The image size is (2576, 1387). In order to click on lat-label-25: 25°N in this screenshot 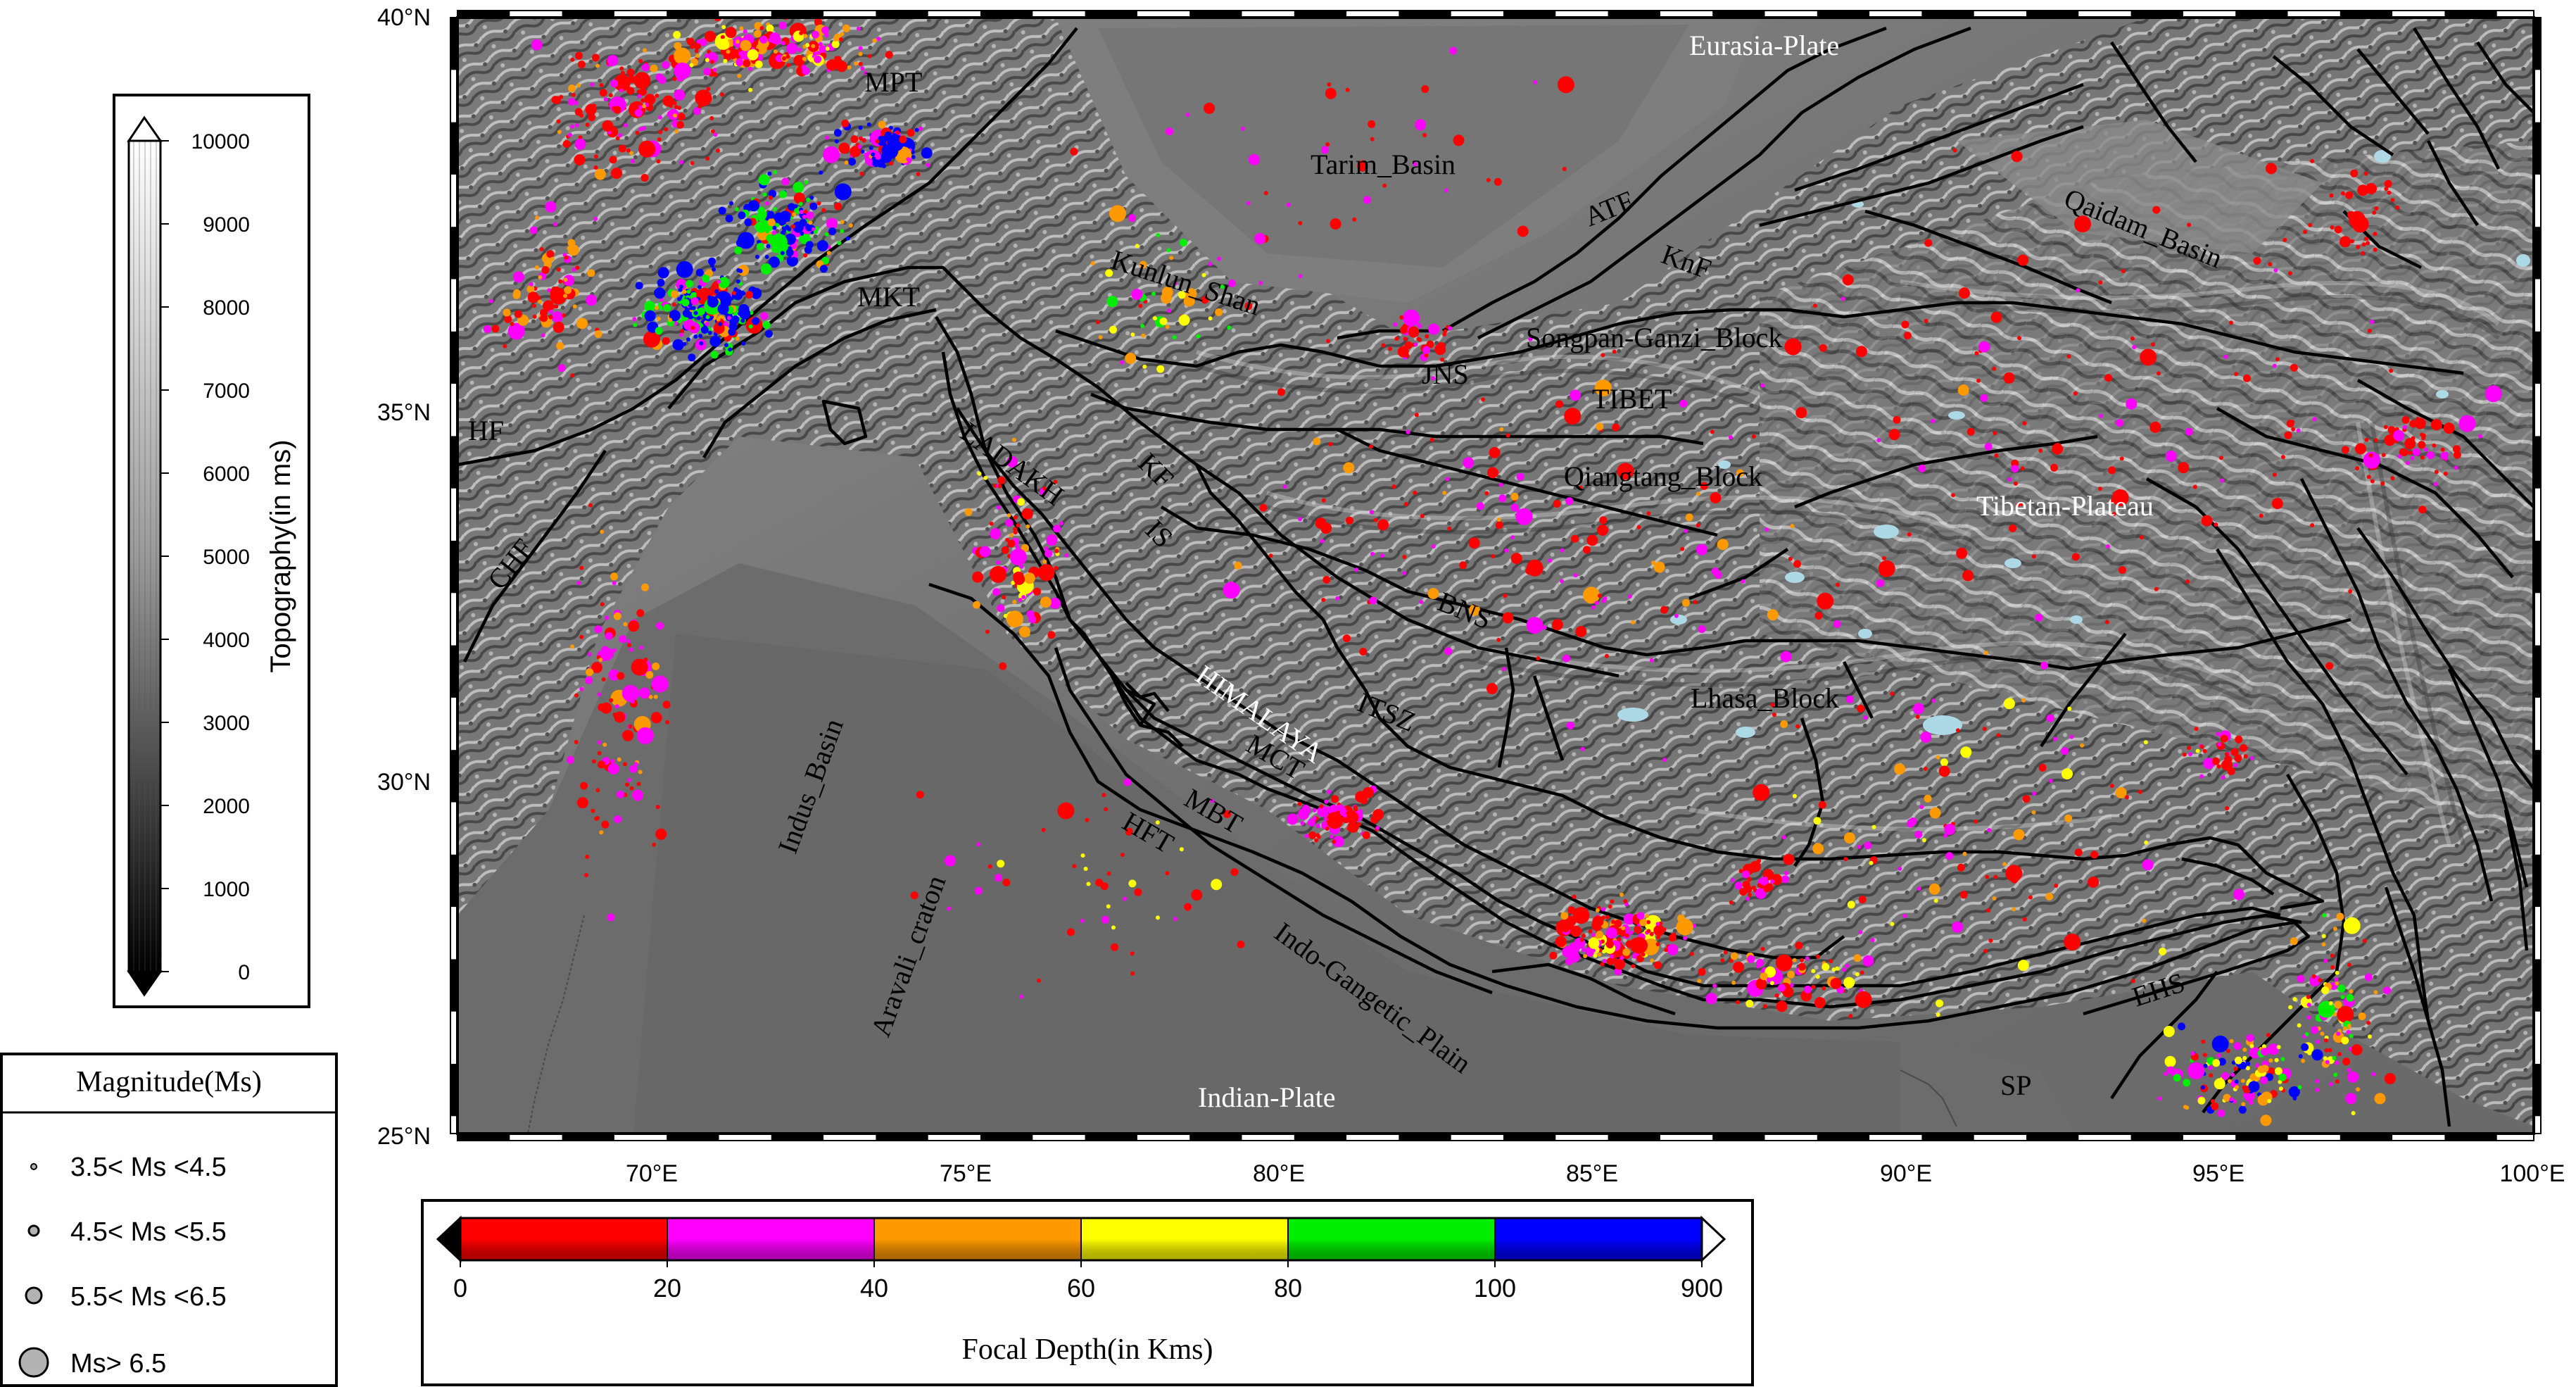, I will do `click(404, 1136)`.